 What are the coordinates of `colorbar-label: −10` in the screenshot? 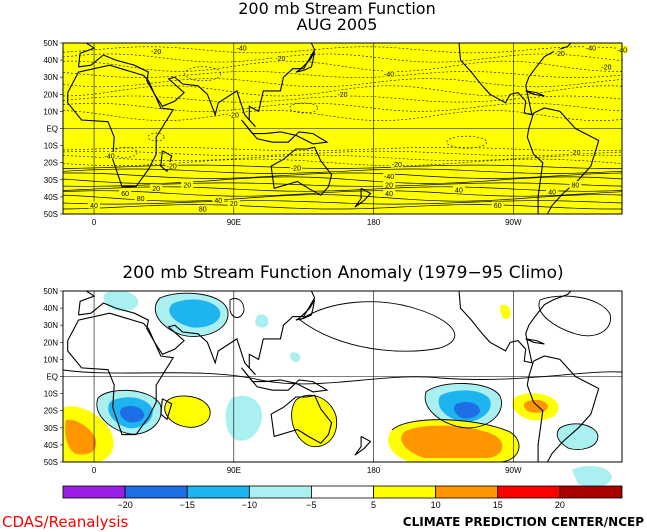 It's located at (249, 505).